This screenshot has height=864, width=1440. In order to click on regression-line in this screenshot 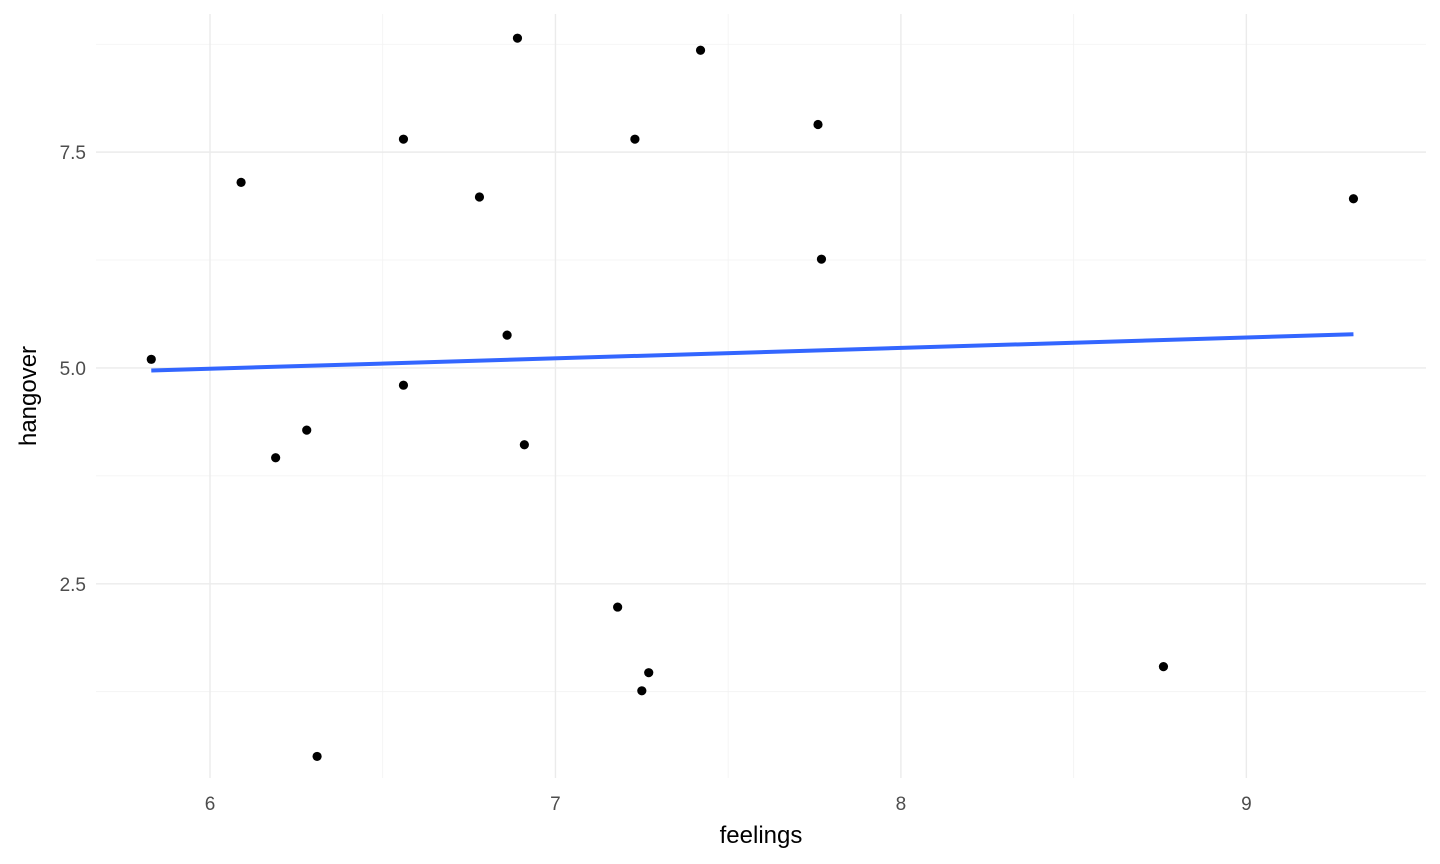, I will do `click(752, 352)`.